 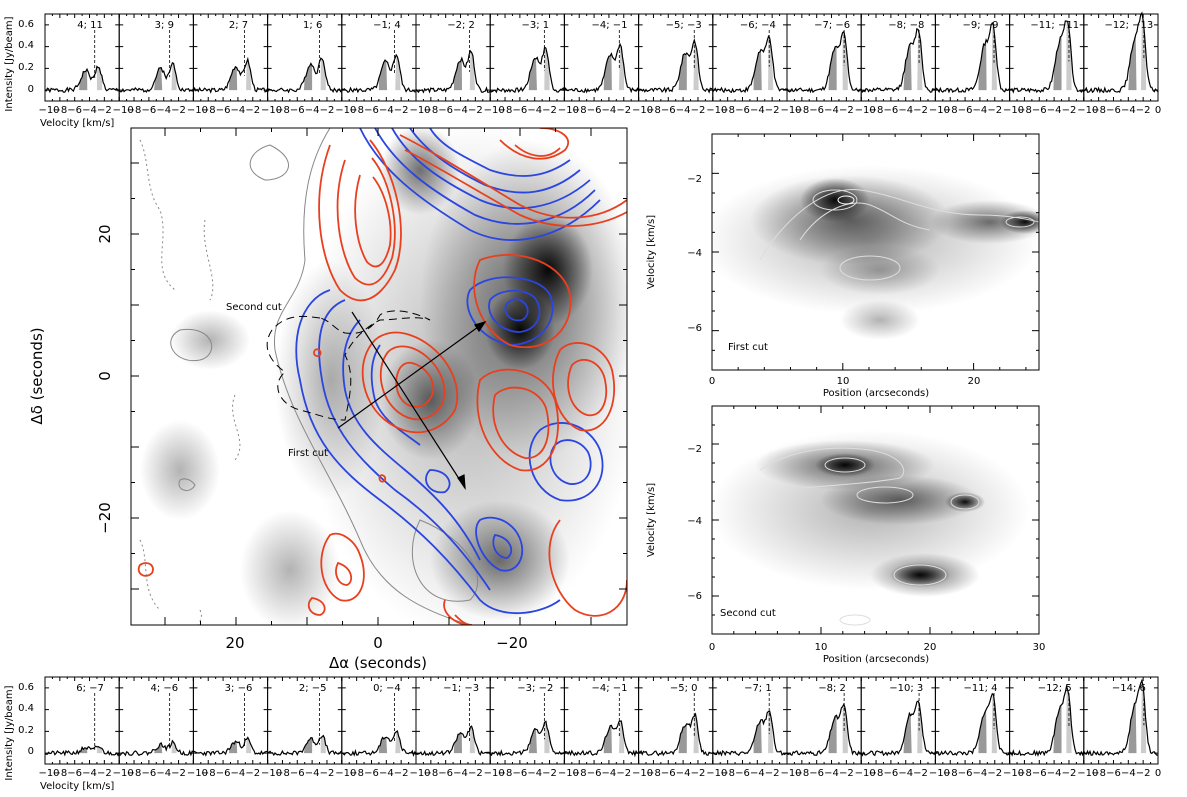 I want to click on map-xtick-label: 0, so click(x=378, y=643).